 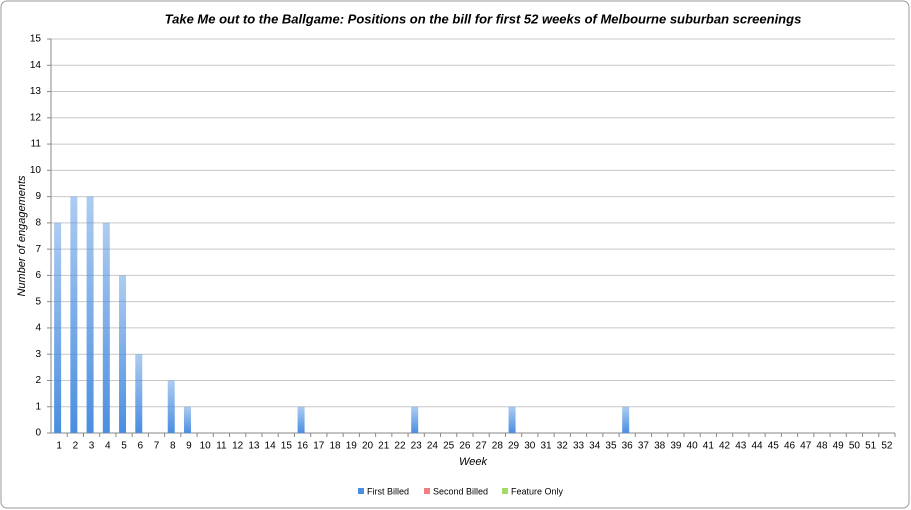 What do you see at coordinates (530, 446) in the screenshot?
I see `x-tick-label: 30` at bounding box center [530, 446].